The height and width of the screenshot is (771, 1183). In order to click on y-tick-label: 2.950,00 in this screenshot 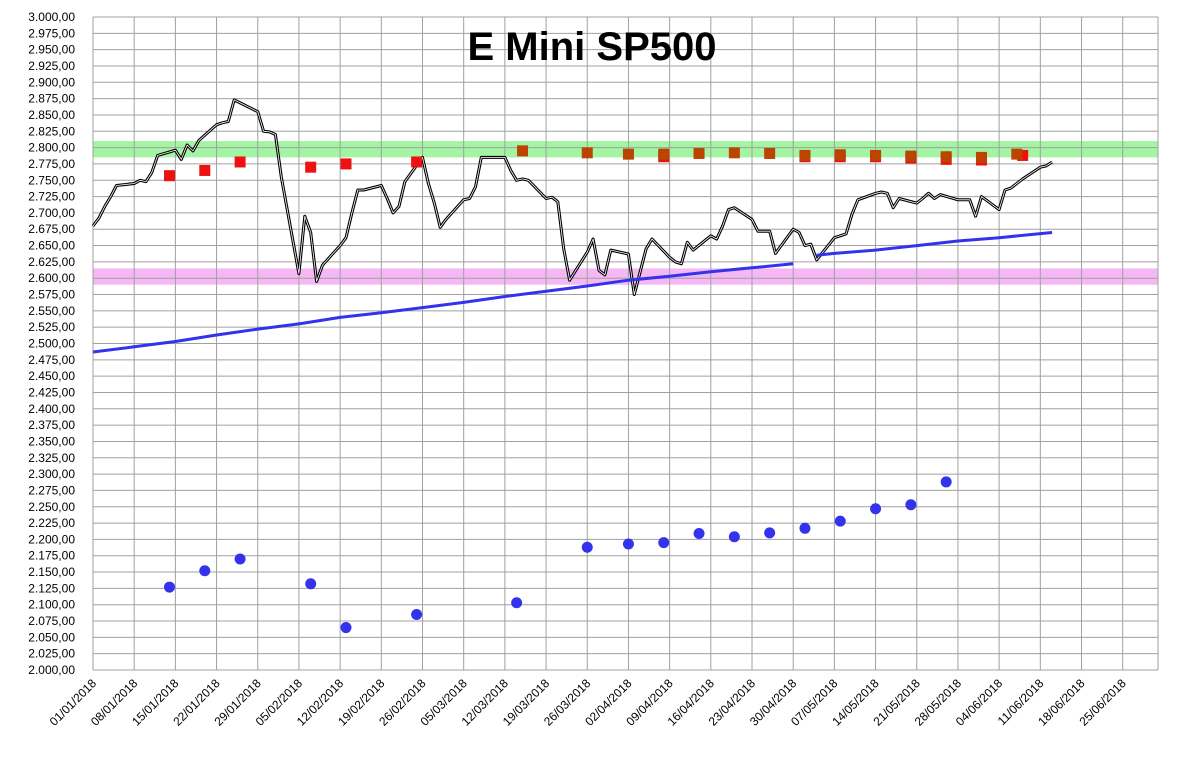, I will do `click(51, 50)`.